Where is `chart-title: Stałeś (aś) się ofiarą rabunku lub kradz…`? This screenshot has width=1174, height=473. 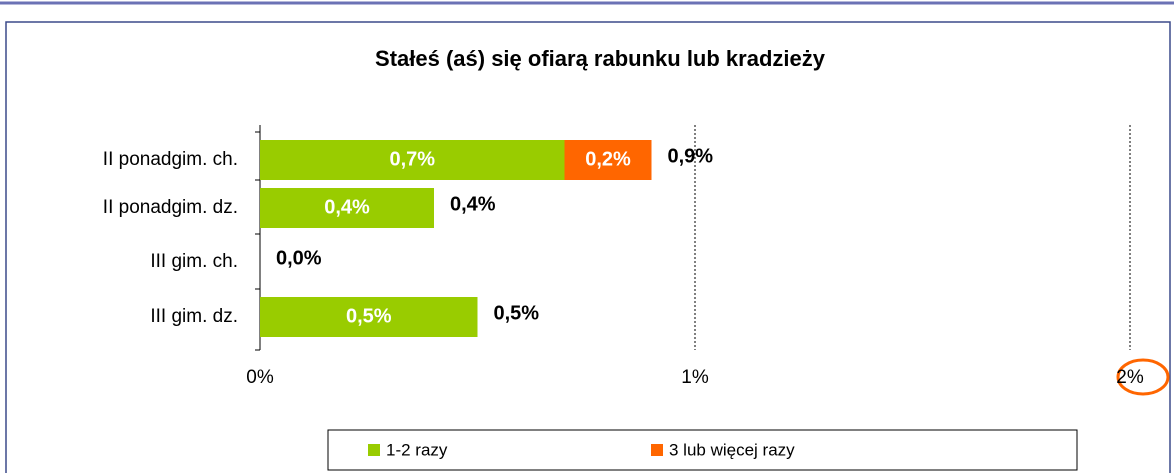
chart-title: Stałeś (aś) się ofiarą rabunku lub kradz… is located at coordinates (600, 58).